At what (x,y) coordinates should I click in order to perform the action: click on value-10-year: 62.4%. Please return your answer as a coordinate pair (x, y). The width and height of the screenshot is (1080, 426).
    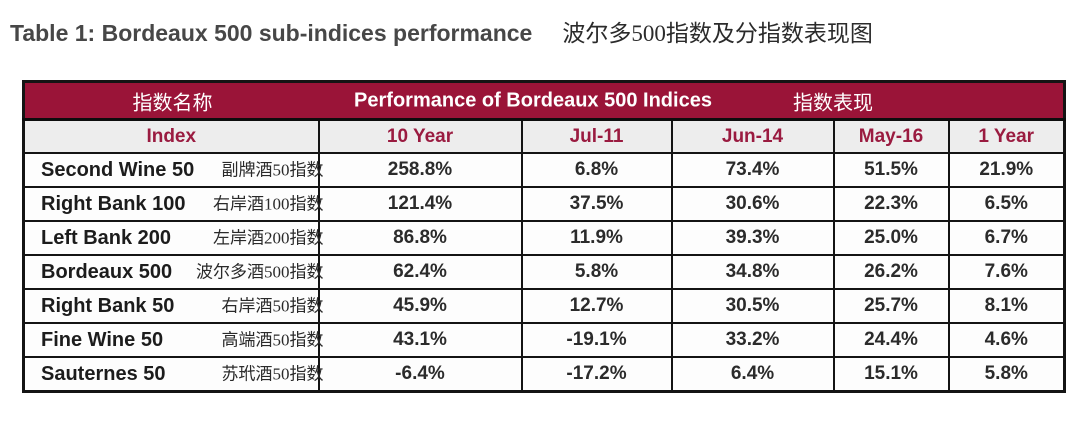
    Looking at the image, I should click on (420, 272).